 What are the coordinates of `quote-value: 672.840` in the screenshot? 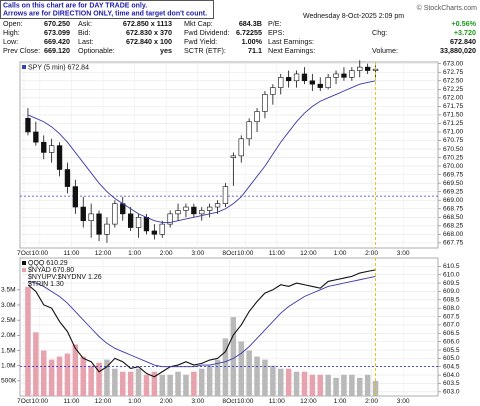 It's located at (463, 41).